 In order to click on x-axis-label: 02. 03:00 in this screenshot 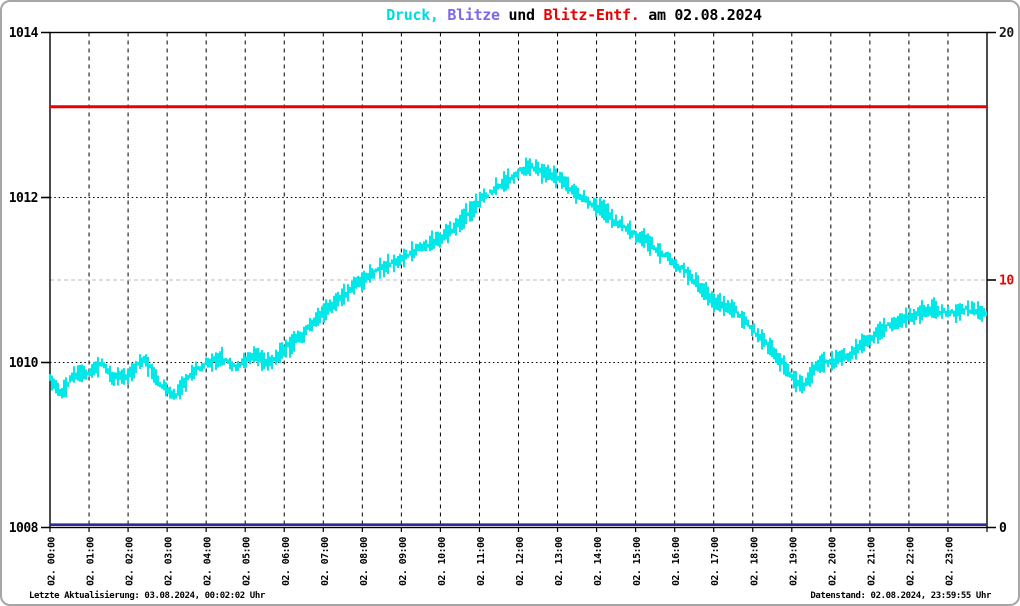, I will do `click(169, 561)`.